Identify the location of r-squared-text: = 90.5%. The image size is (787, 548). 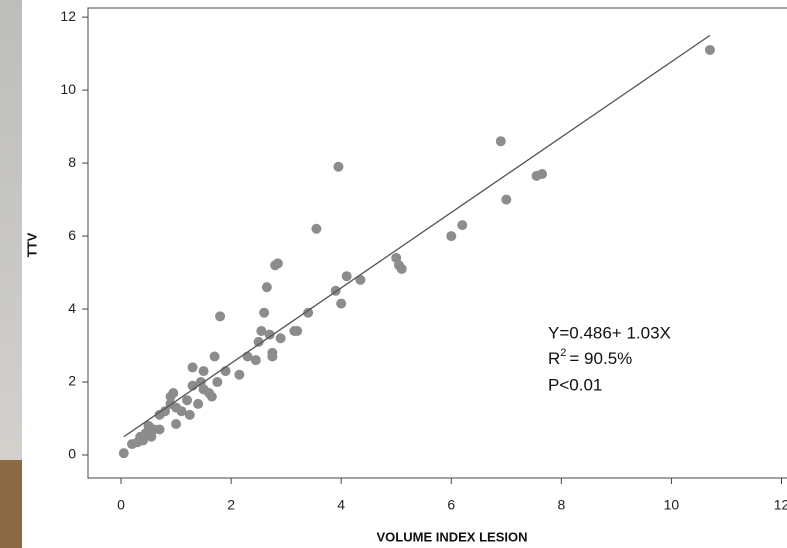
(600, 358).